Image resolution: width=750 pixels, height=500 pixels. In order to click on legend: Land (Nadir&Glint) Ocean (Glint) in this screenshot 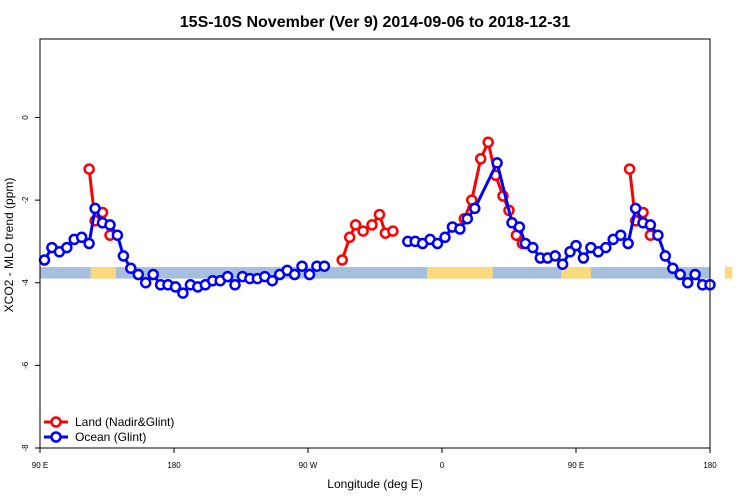, I will do `click(109, 429)`.